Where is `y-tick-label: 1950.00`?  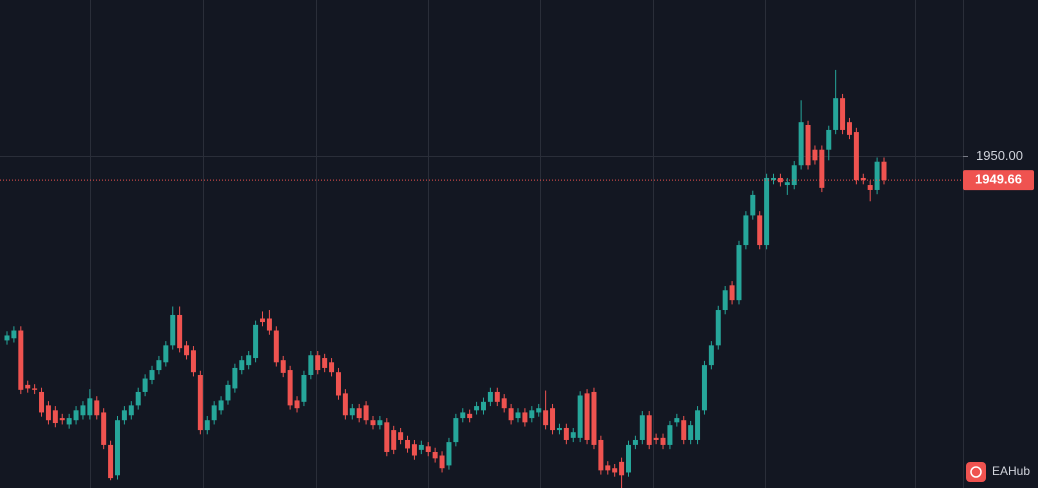 y-tick-label: 1950.00 is located at coordinates (999, 155).